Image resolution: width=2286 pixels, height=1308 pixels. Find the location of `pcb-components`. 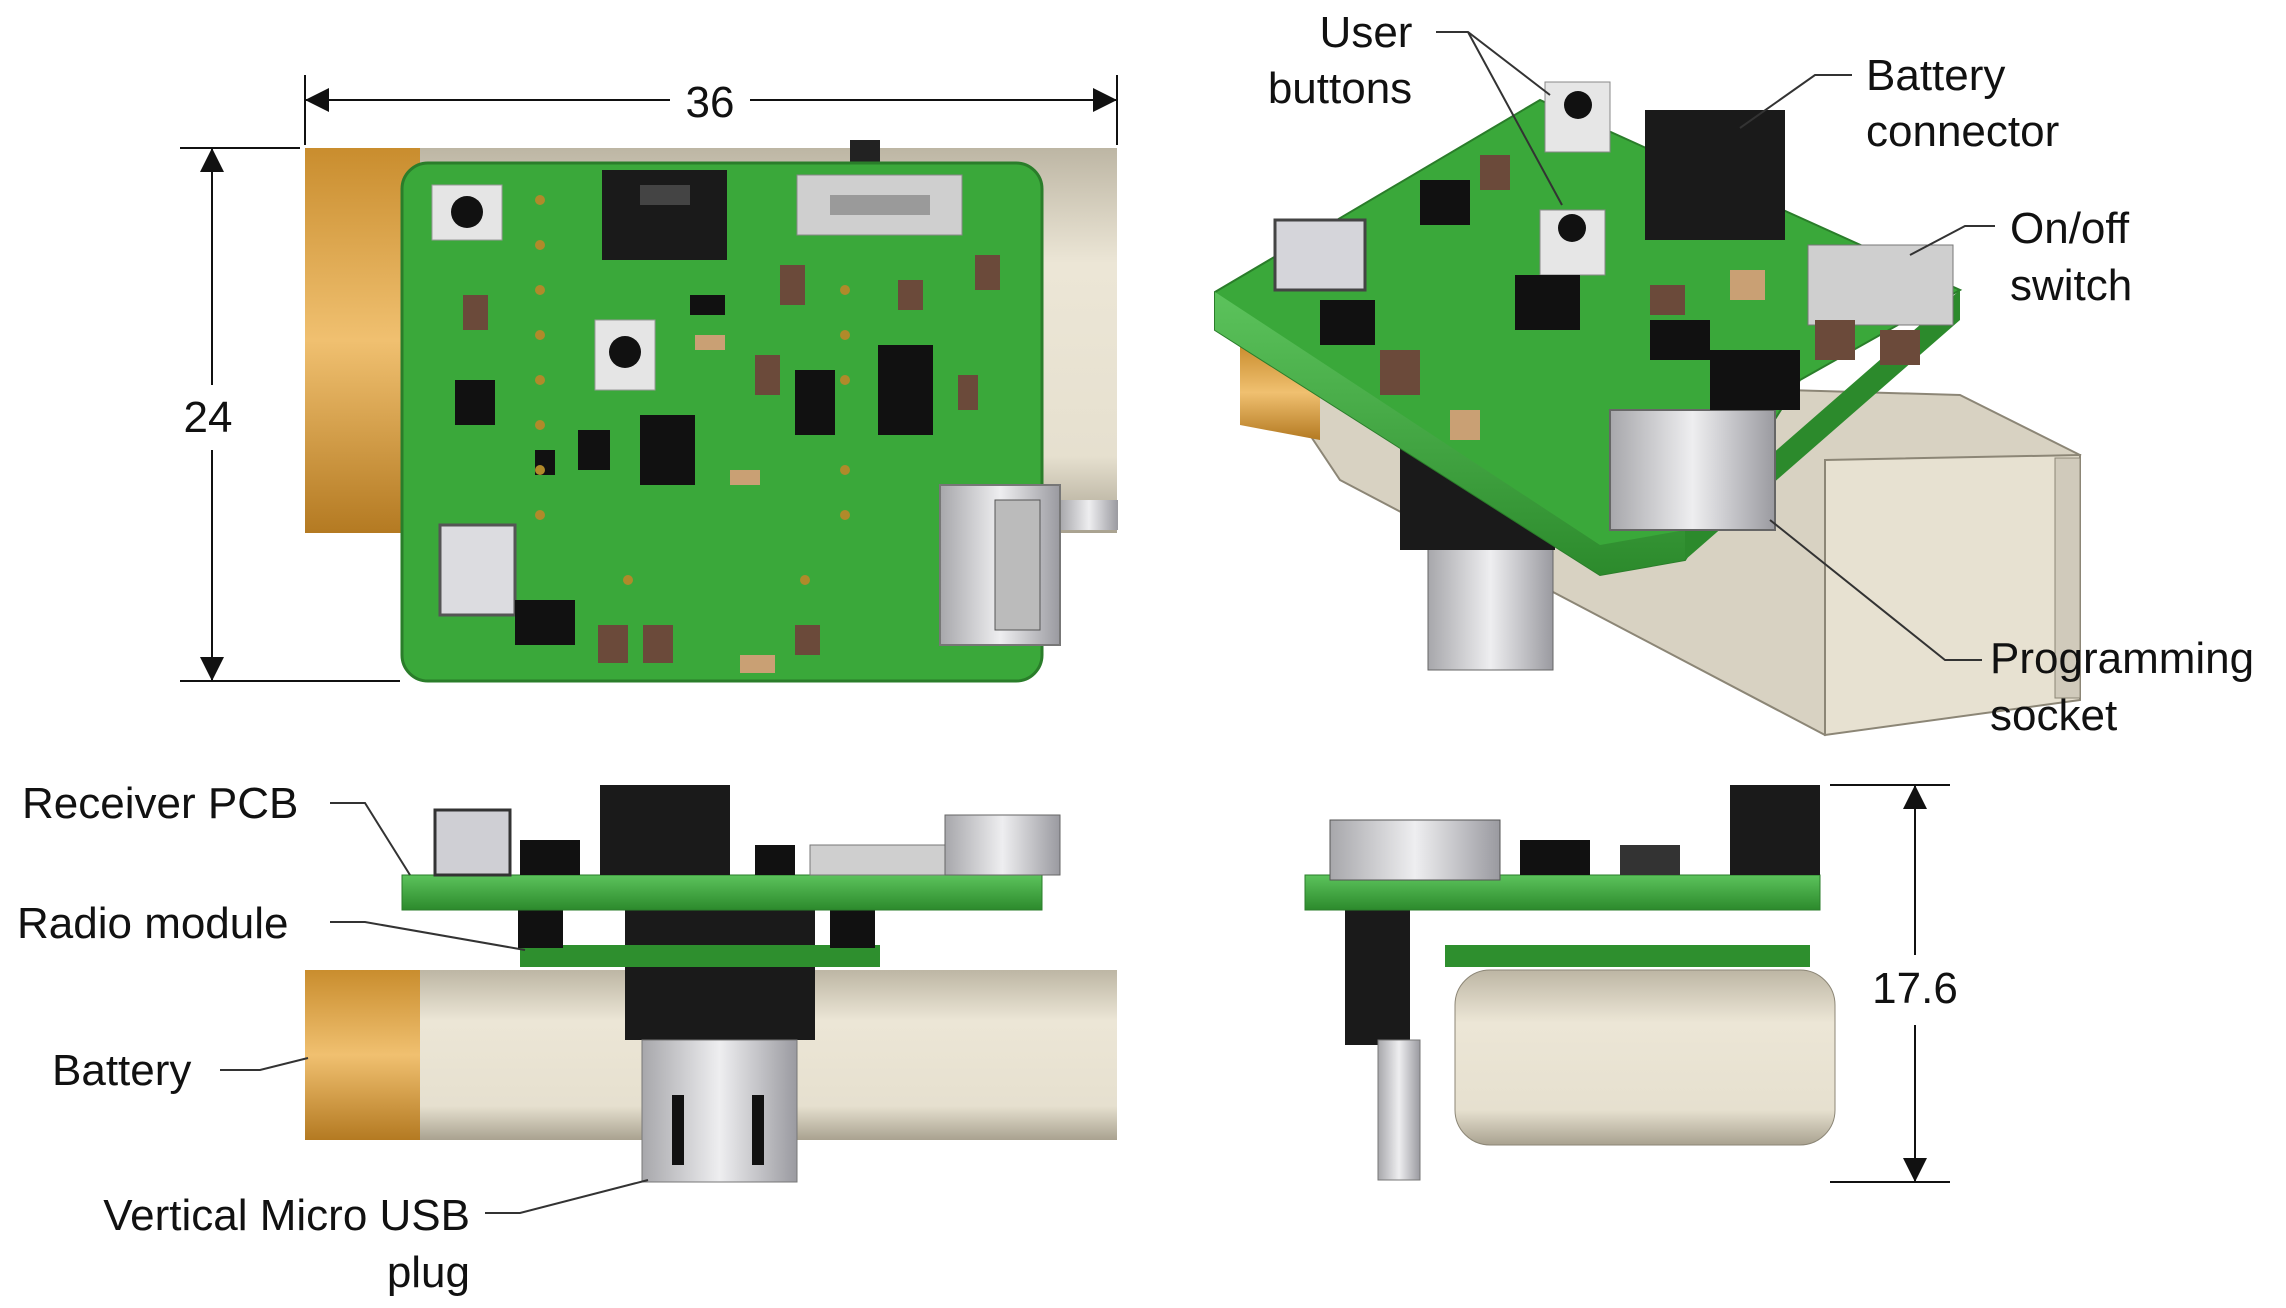

pcb-components is located at coordinates (746, 421).